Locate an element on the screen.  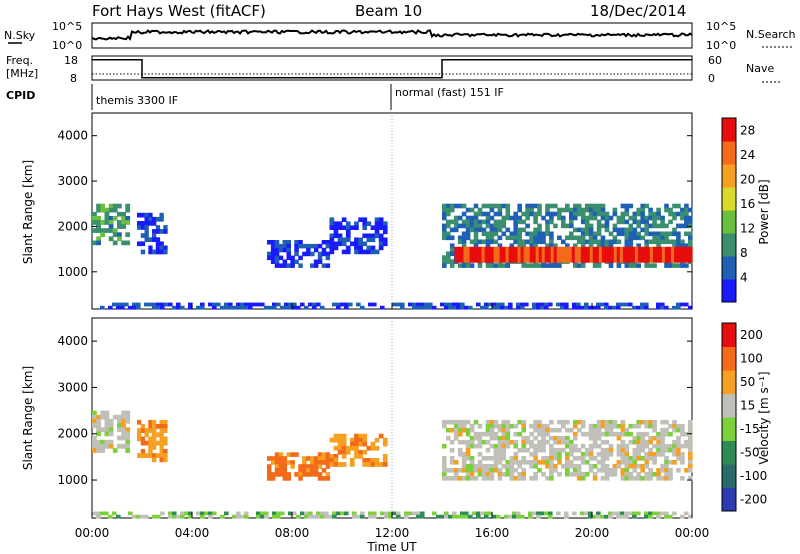
colorbar-tick-label: 4 is located at coordinates (744, 277).